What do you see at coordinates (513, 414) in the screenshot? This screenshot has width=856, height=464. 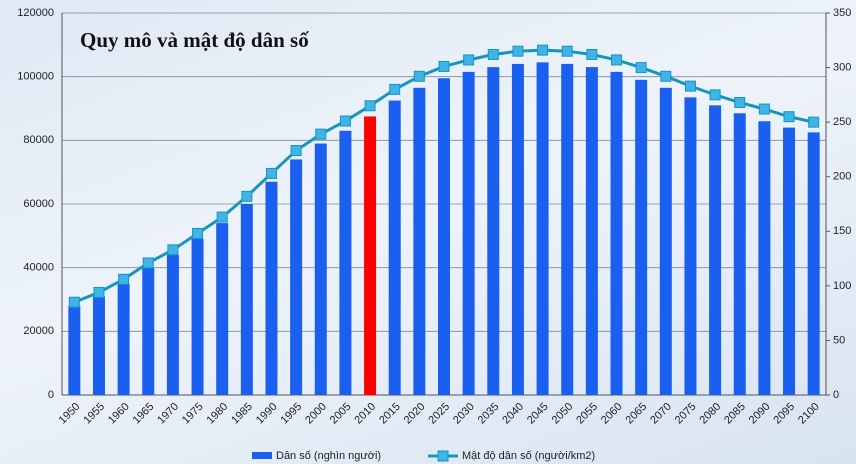 I see `x-tick-label: 2040` at bounding box center [513, 414].